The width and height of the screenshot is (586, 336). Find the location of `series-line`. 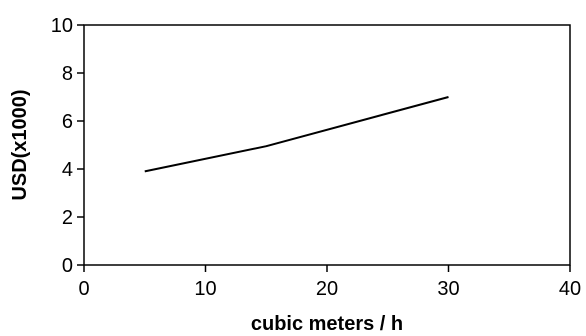

series-line is located at coordinates (296, 134).